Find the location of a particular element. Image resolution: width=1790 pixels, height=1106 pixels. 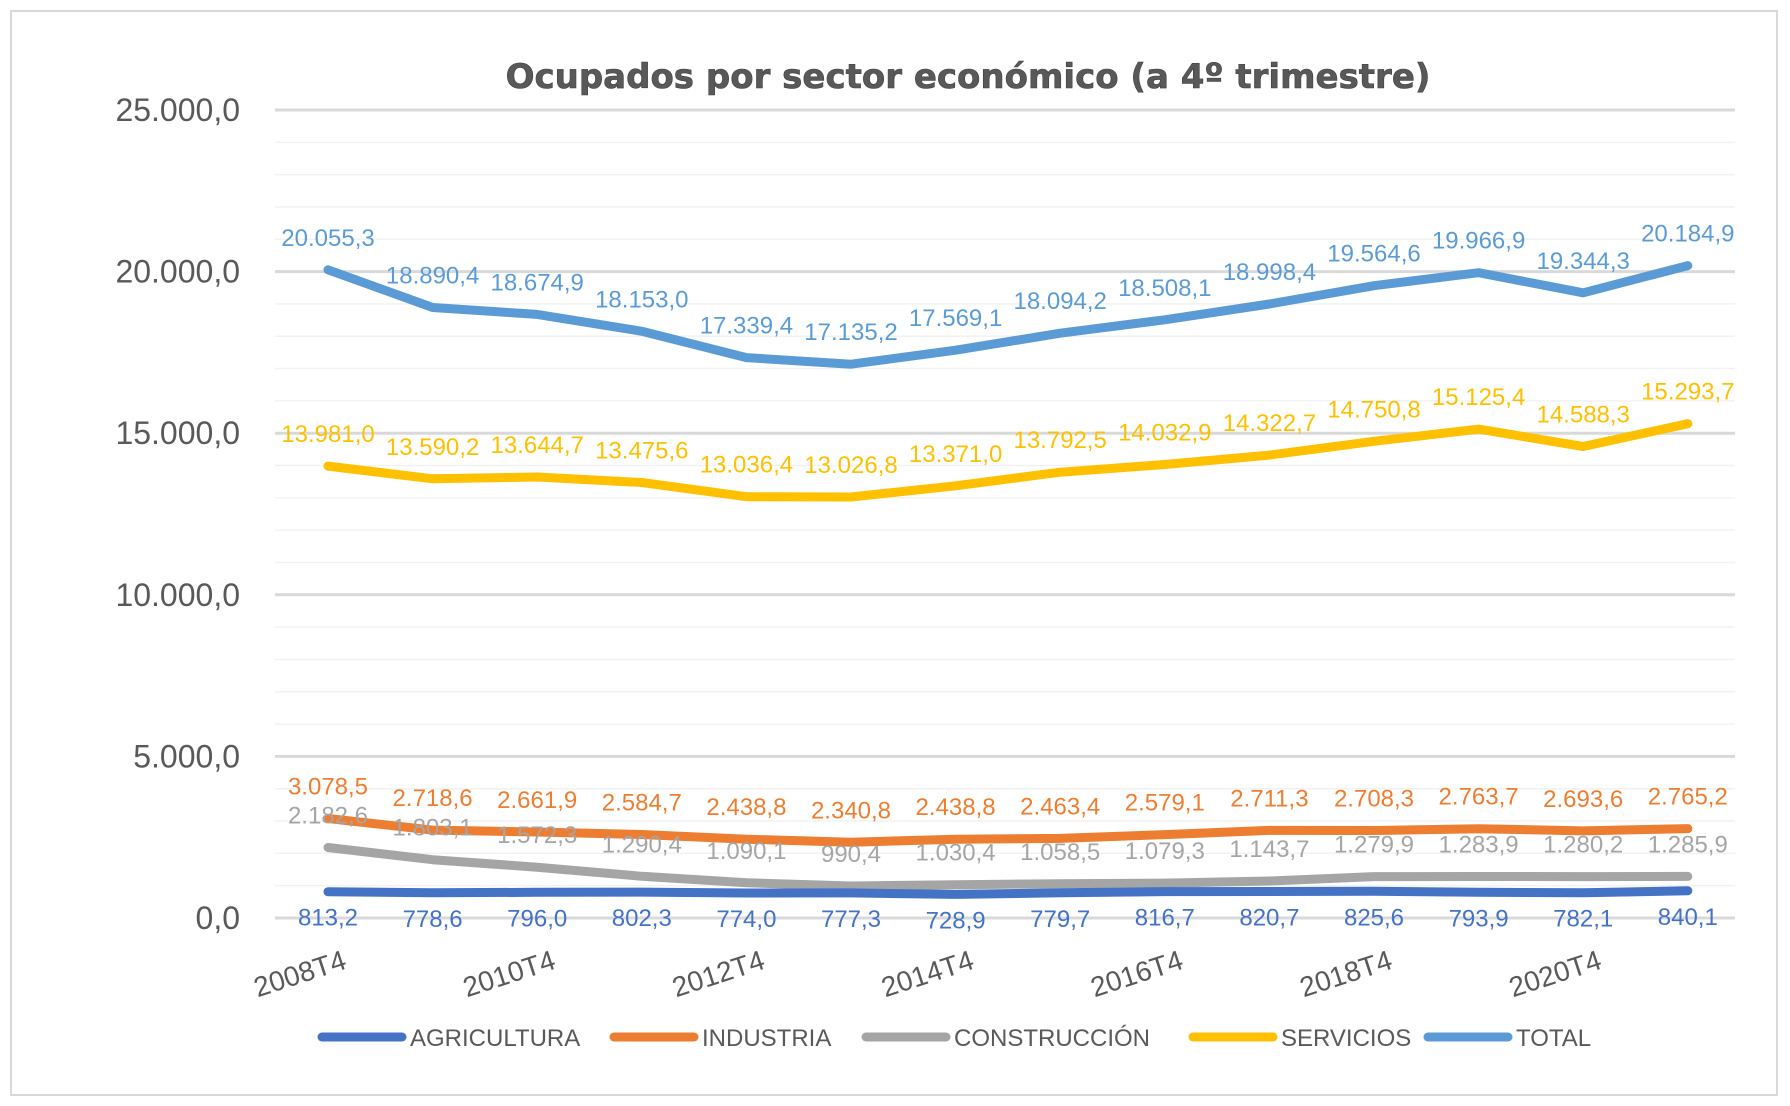

data-label: 816,7 is located at coordinates (1165, 918).